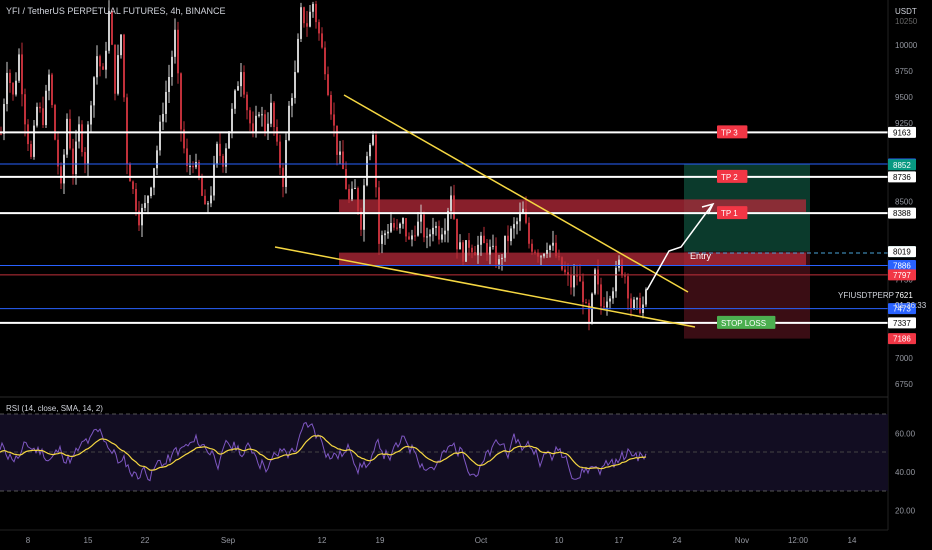 The height and width of the screenshot is (550, 932). I want to click on time-axis: 8 15 22 Sep 12 19 Oct 10 17 24 Nov 12:00 14, so click(441, 540).